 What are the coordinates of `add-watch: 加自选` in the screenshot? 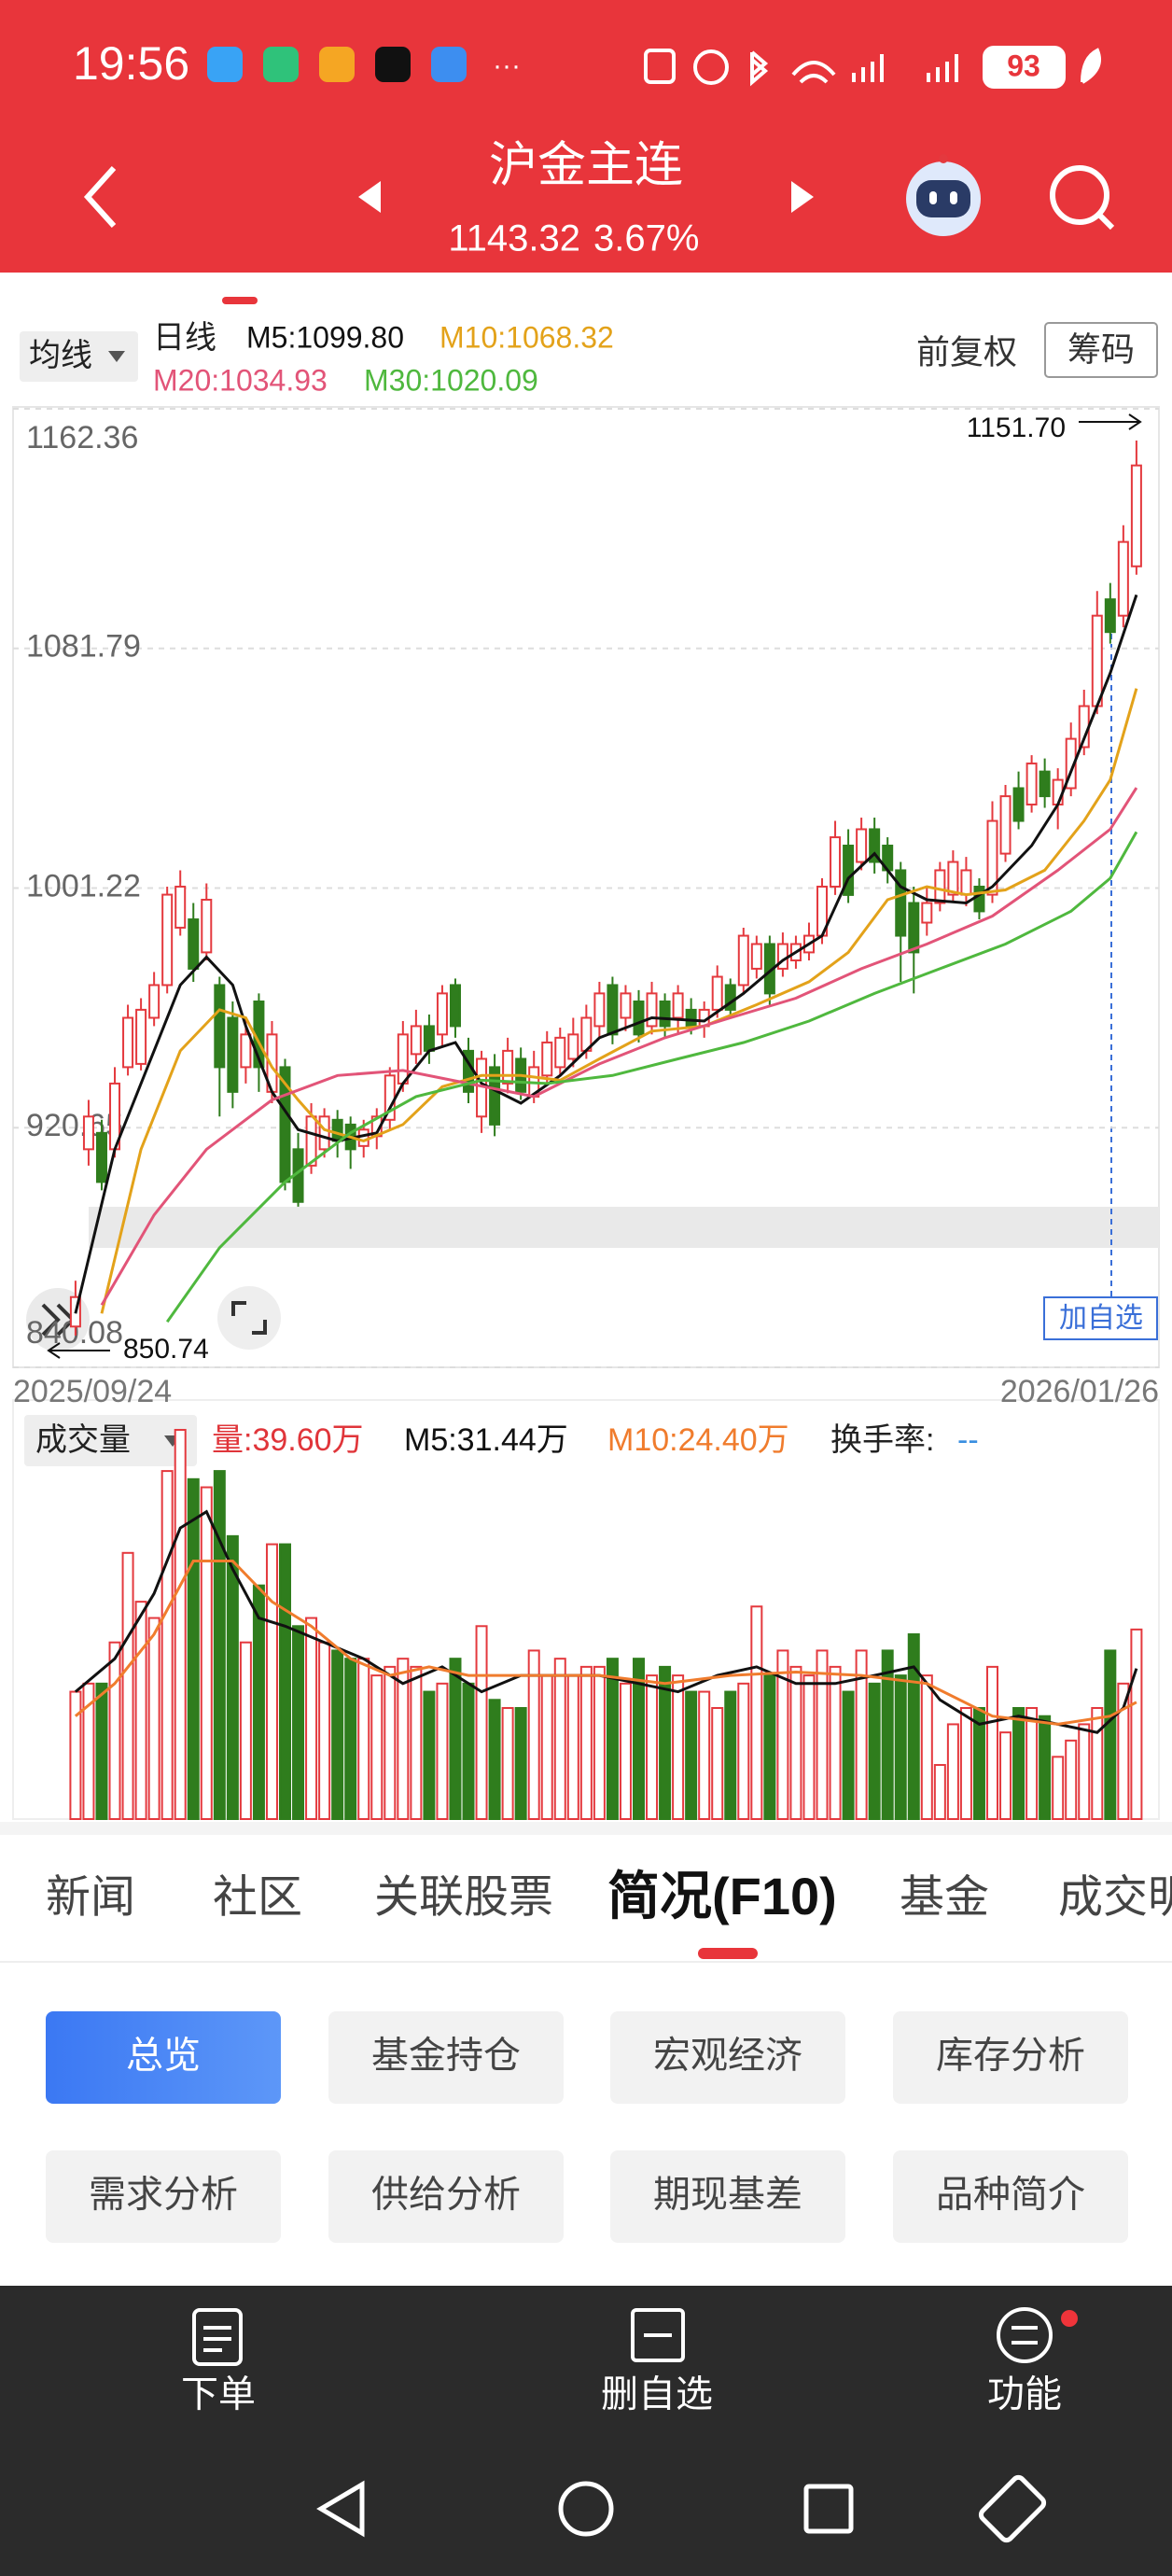 It's located at (1101, 1318).